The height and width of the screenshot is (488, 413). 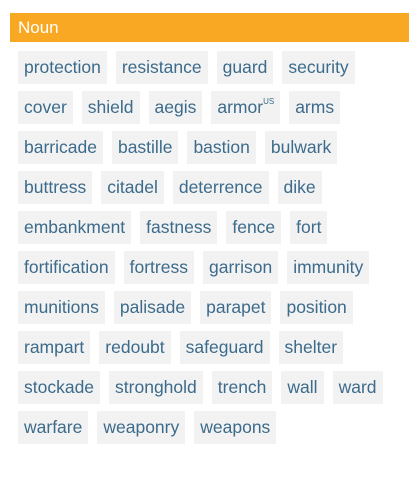 I want to click on synonym-link-deterrence: deterrence, so click(x=220, y=187).